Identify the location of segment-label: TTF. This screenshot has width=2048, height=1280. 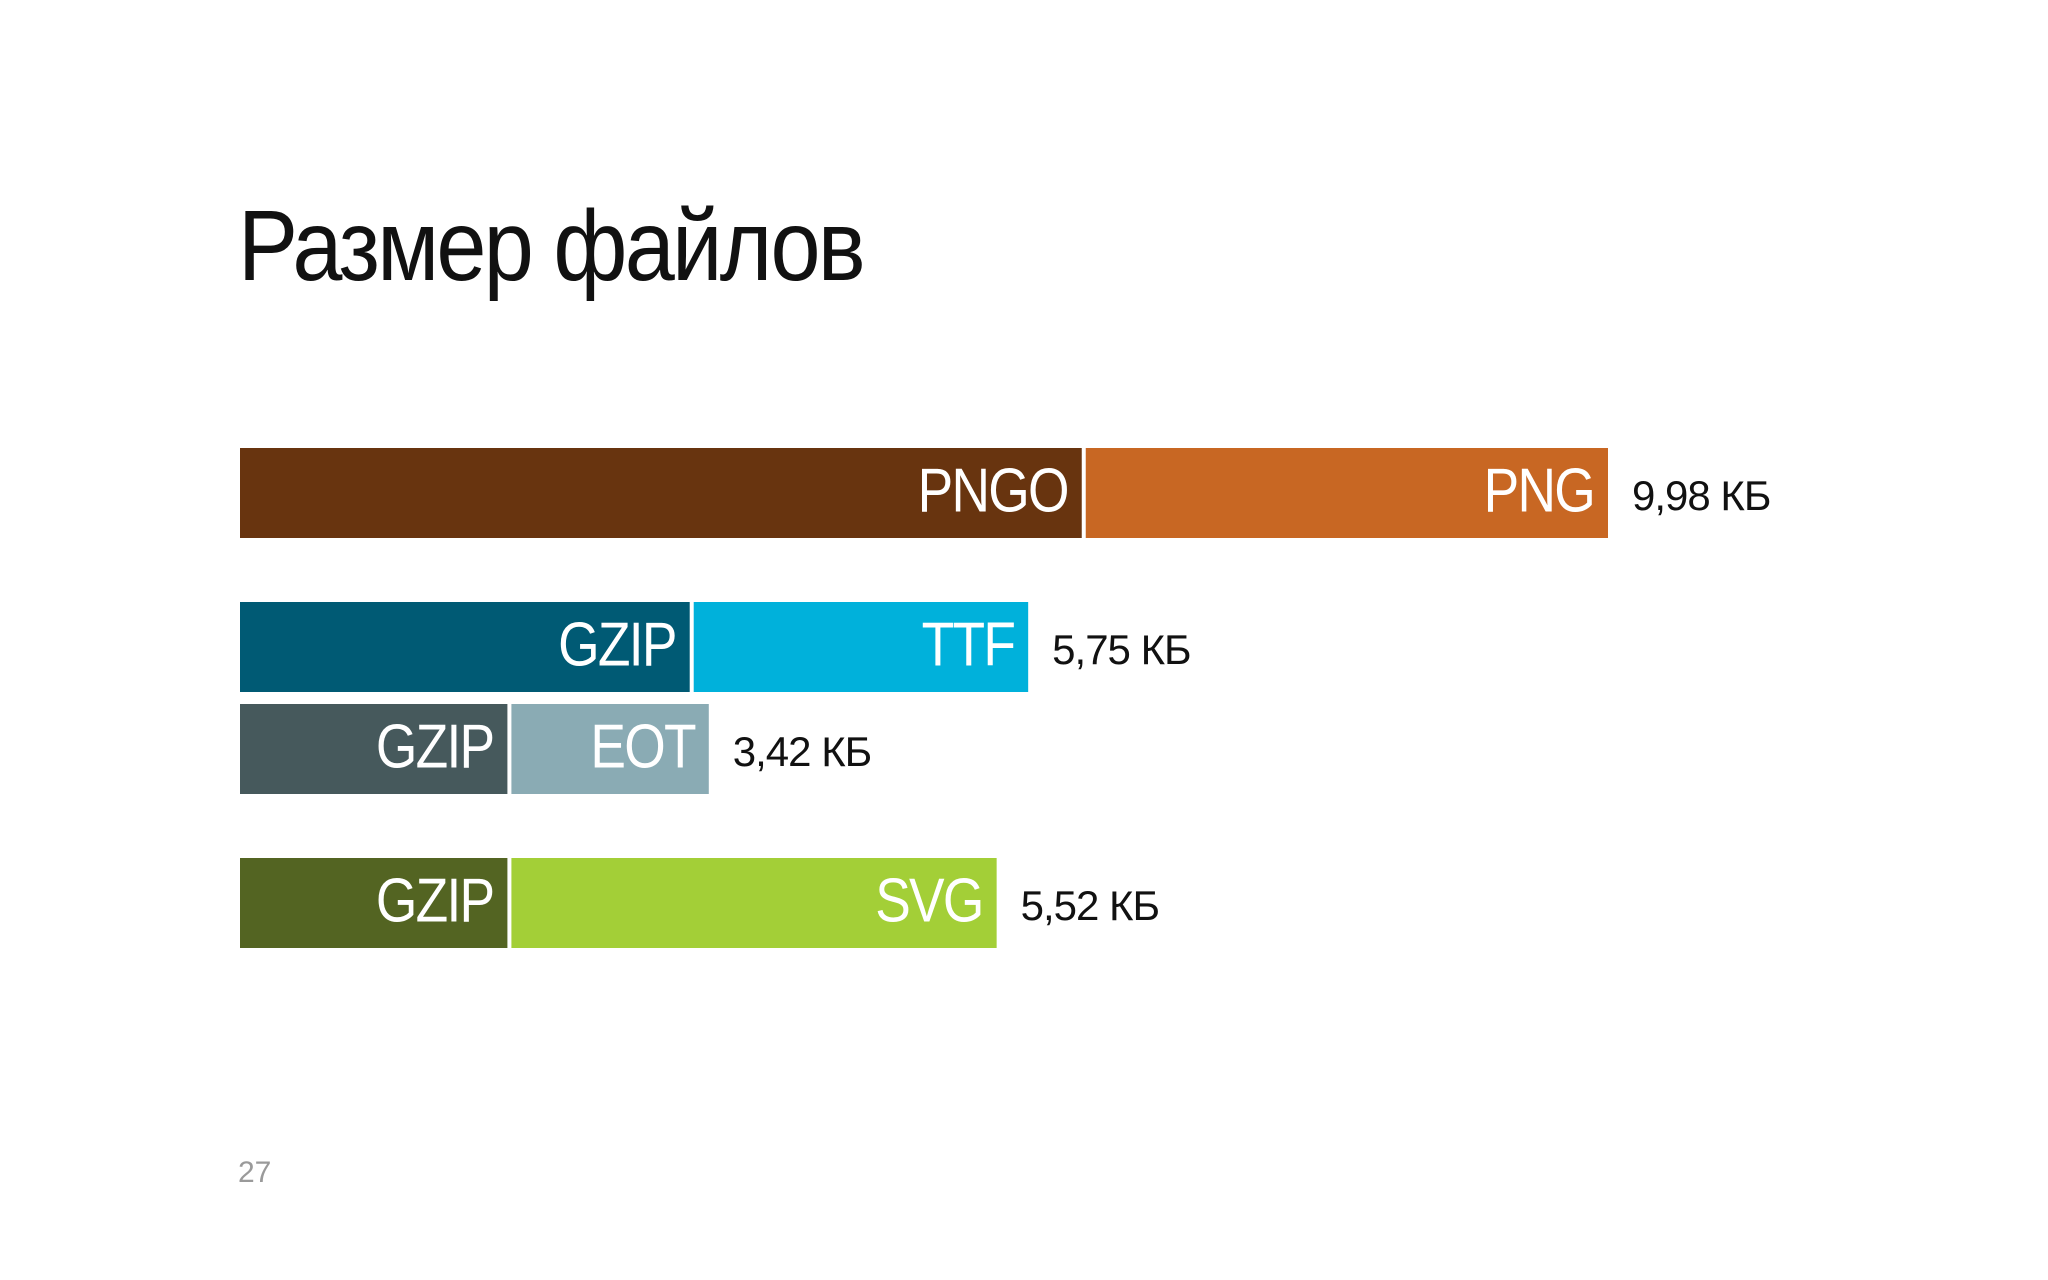
(968, 645).